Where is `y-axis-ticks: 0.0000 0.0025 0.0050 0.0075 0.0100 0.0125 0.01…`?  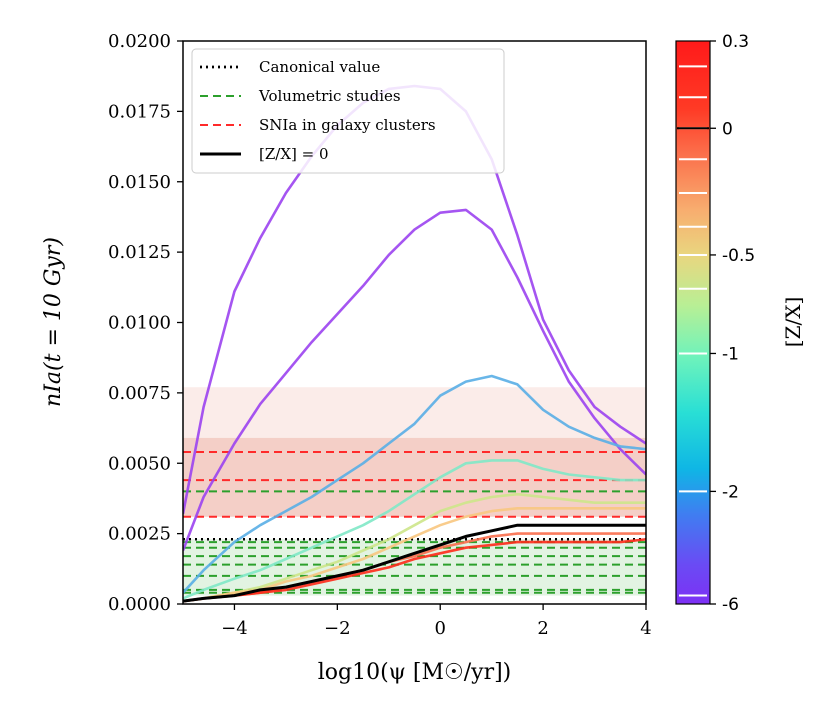 y-axis-ticks: 0.0000 0.0025 0.0050 0.0075 0.0100 0.0125 0.01… is located at coordinates (145, 323).